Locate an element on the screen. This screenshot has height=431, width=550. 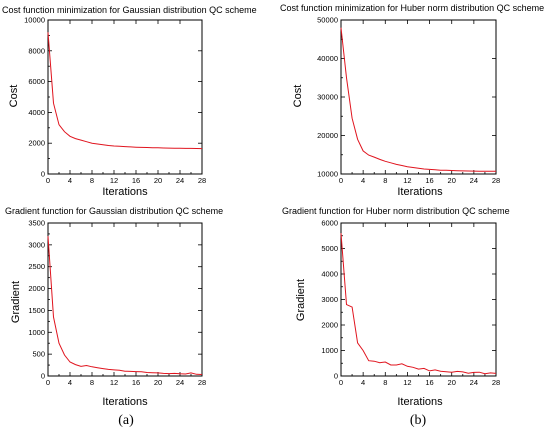
y-tick-label: 20000 is located at coordinates (327, 135).